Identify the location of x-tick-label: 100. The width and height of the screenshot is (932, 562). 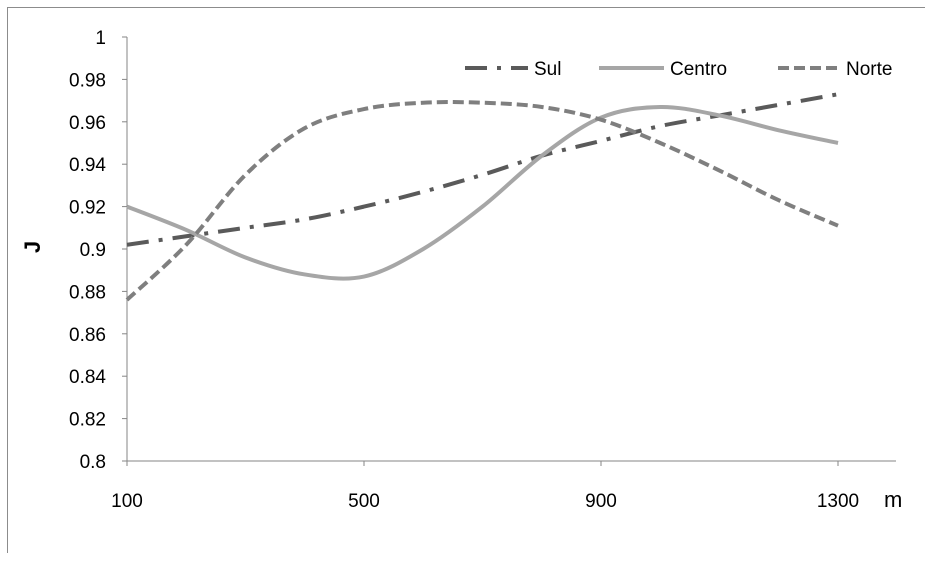
(127, 501).